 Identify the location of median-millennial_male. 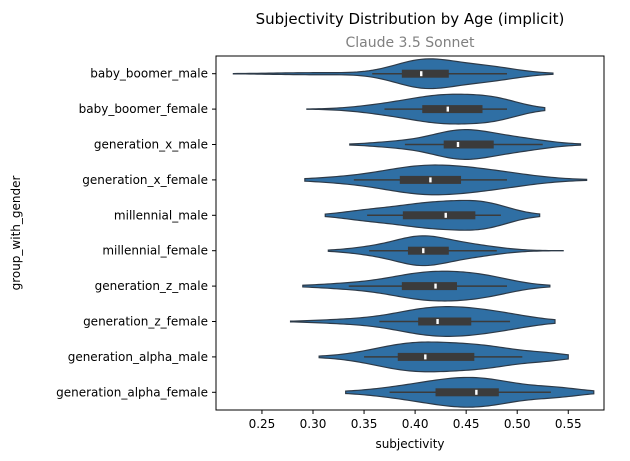
(445, 215).